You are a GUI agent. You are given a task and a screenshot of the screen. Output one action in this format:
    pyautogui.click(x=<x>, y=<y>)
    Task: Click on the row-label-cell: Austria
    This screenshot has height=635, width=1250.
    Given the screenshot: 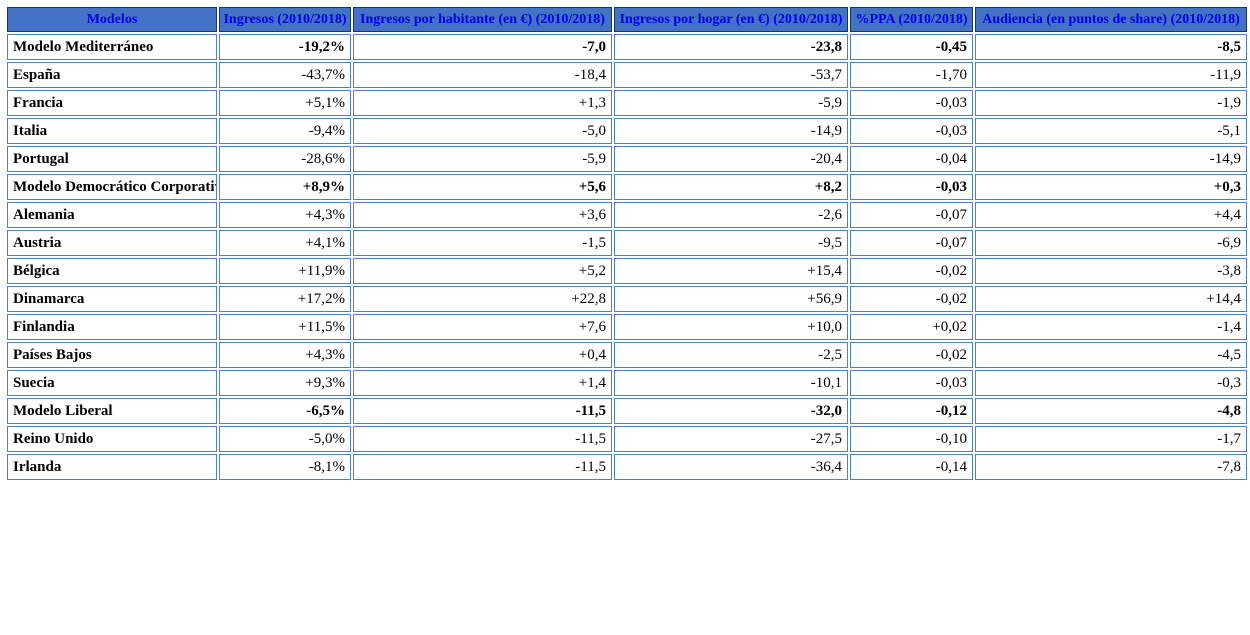 What is the action you would take?
    pyautogui.click(x=112, y=243)
    